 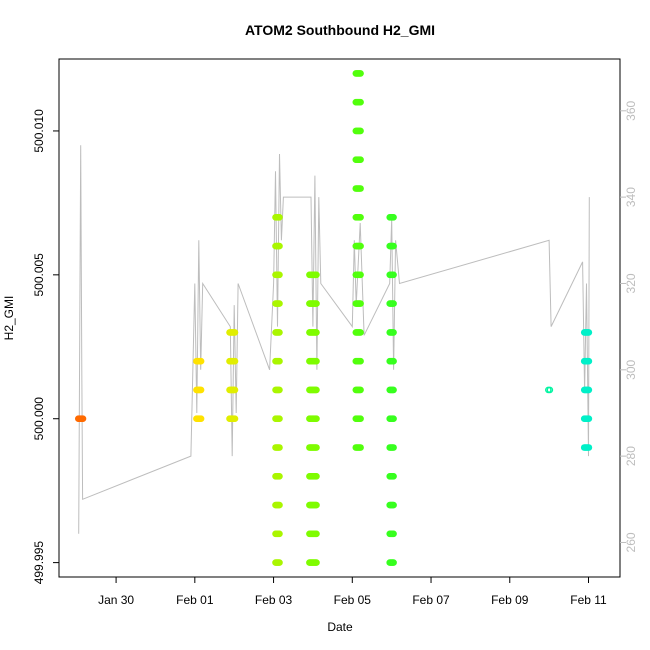 What do you see at coordinates (39, 419) in the screenshot?
I see `y-tick-label: 500.000` at bounding box center [39, 419].